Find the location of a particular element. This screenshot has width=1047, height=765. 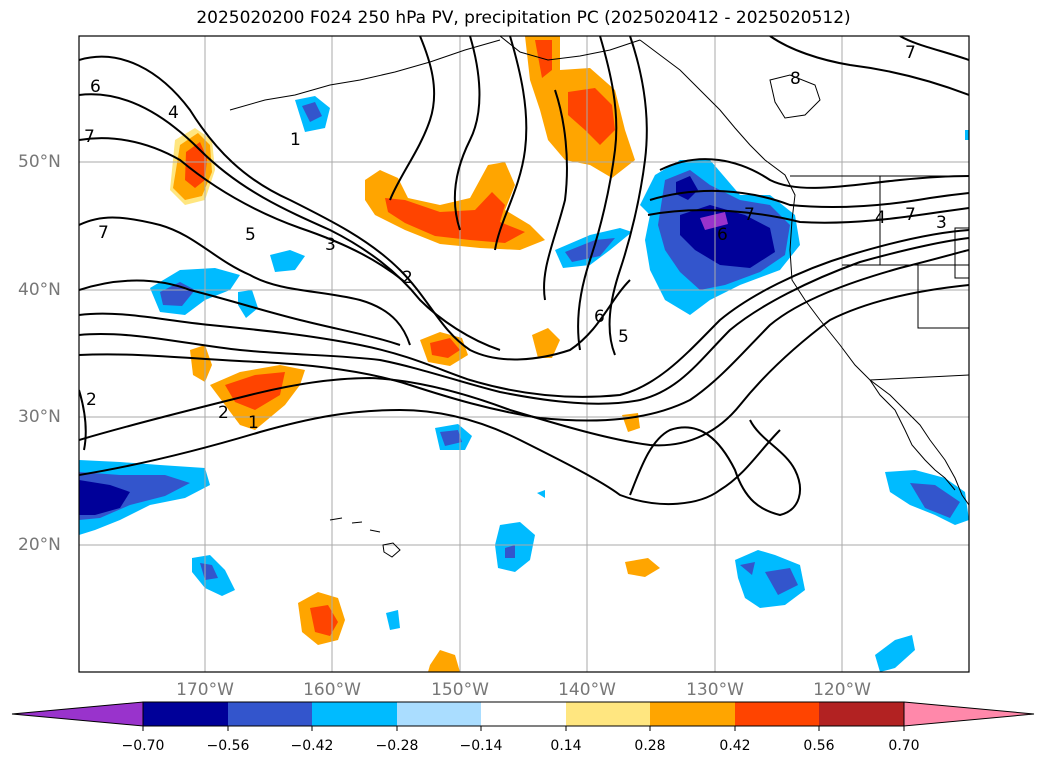

alaska-coast is located at coordinates (570, 48).